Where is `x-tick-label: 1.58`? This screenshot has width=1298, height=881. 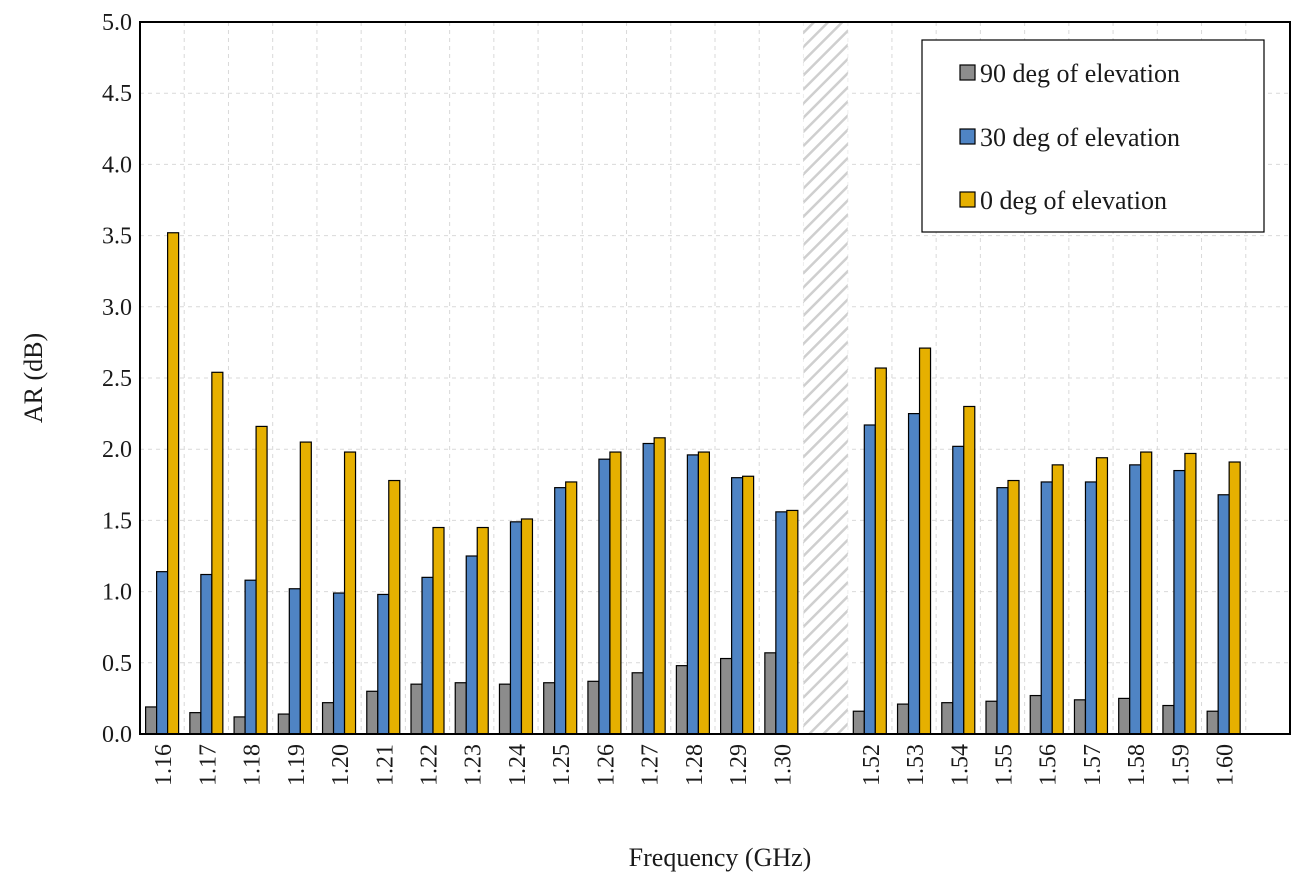
x-tick-label: 1.58 is located at coordinates (1137, 765).